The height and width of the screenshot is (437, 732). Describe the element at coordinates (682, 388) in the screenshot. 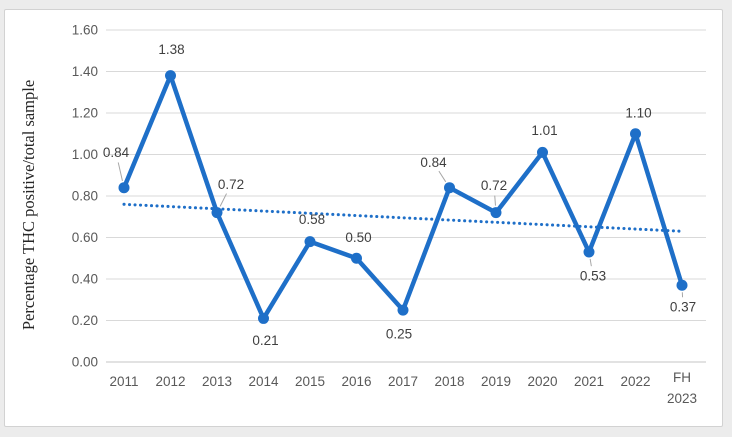

I see `x-axis-label: FH 2023` at that location.